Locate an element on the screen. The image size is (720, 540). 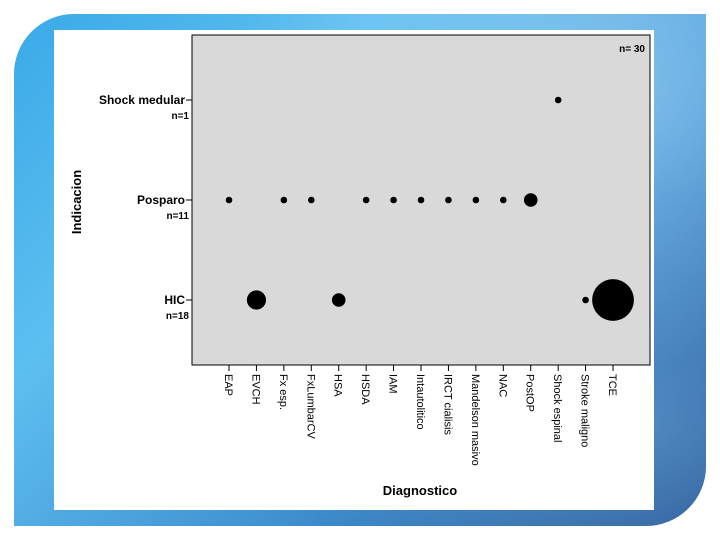
x-tick-label: Intautolitico is located at coordinates (420, 402).